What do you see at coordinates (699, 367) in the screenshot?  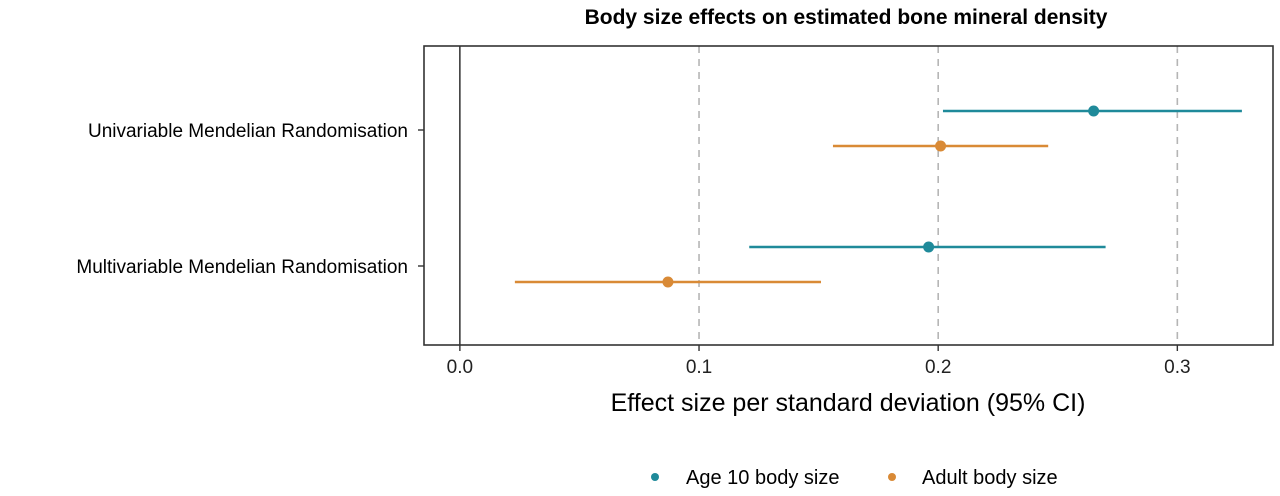 I see `x-tick-label: 0.1` at bounding box center [699, 367].